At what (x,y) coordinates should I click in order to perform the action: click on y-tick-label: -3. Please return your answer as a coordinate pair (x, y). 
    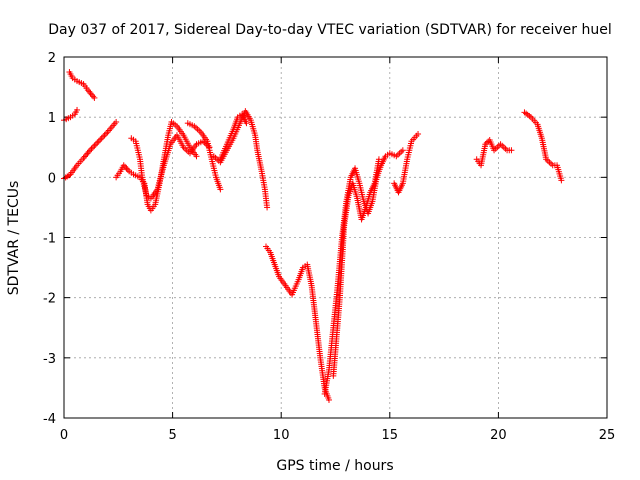
    Looking at the image, I should click on (49, 359).